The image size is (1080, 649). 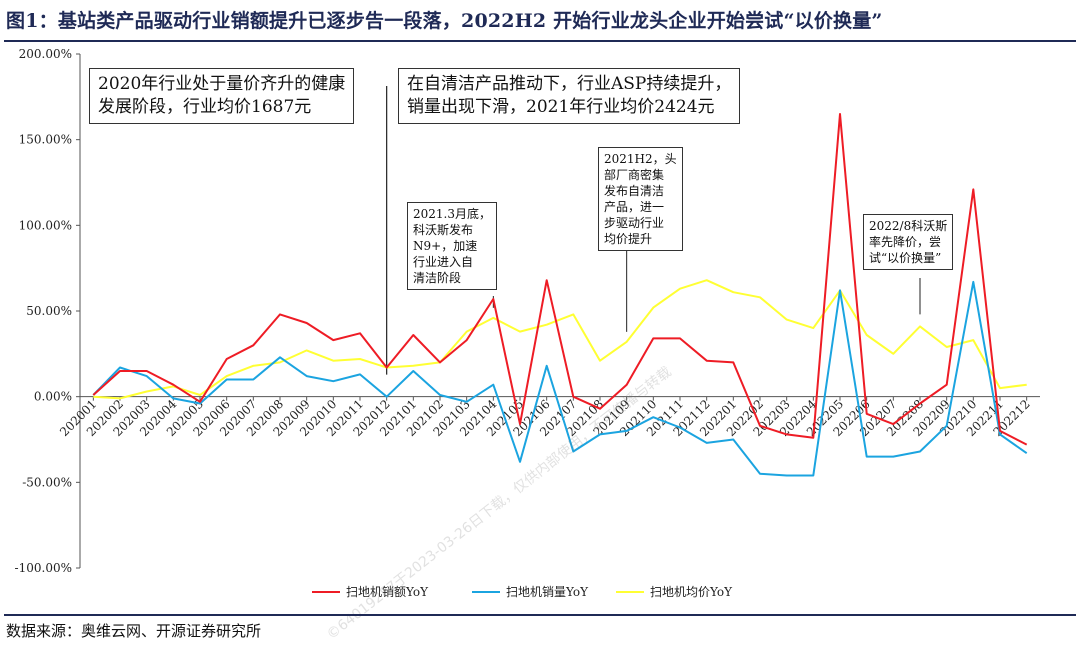 I want to click on legend-label: 扫地机销额YoY, so click(x=387, y=592).